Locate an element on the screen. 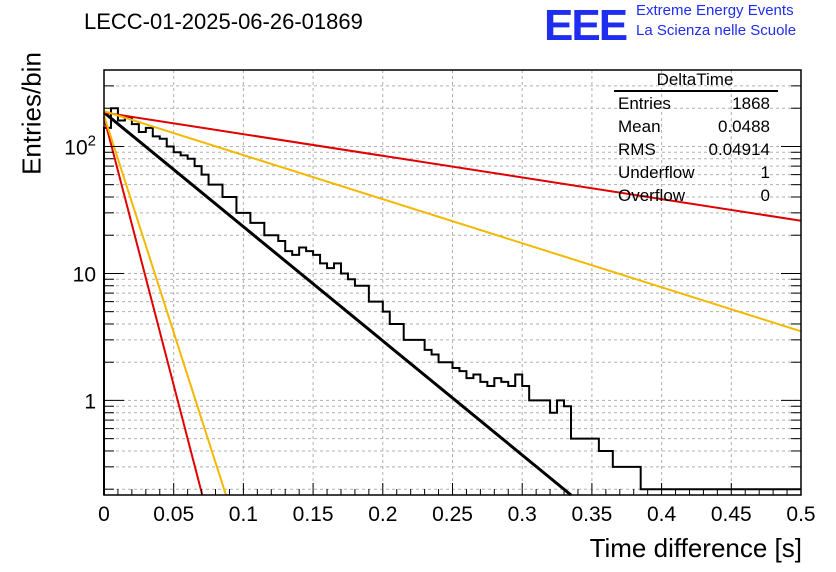 The image size is (836, 572). x-tick-label: 0 is located at coordinates (104, 514).